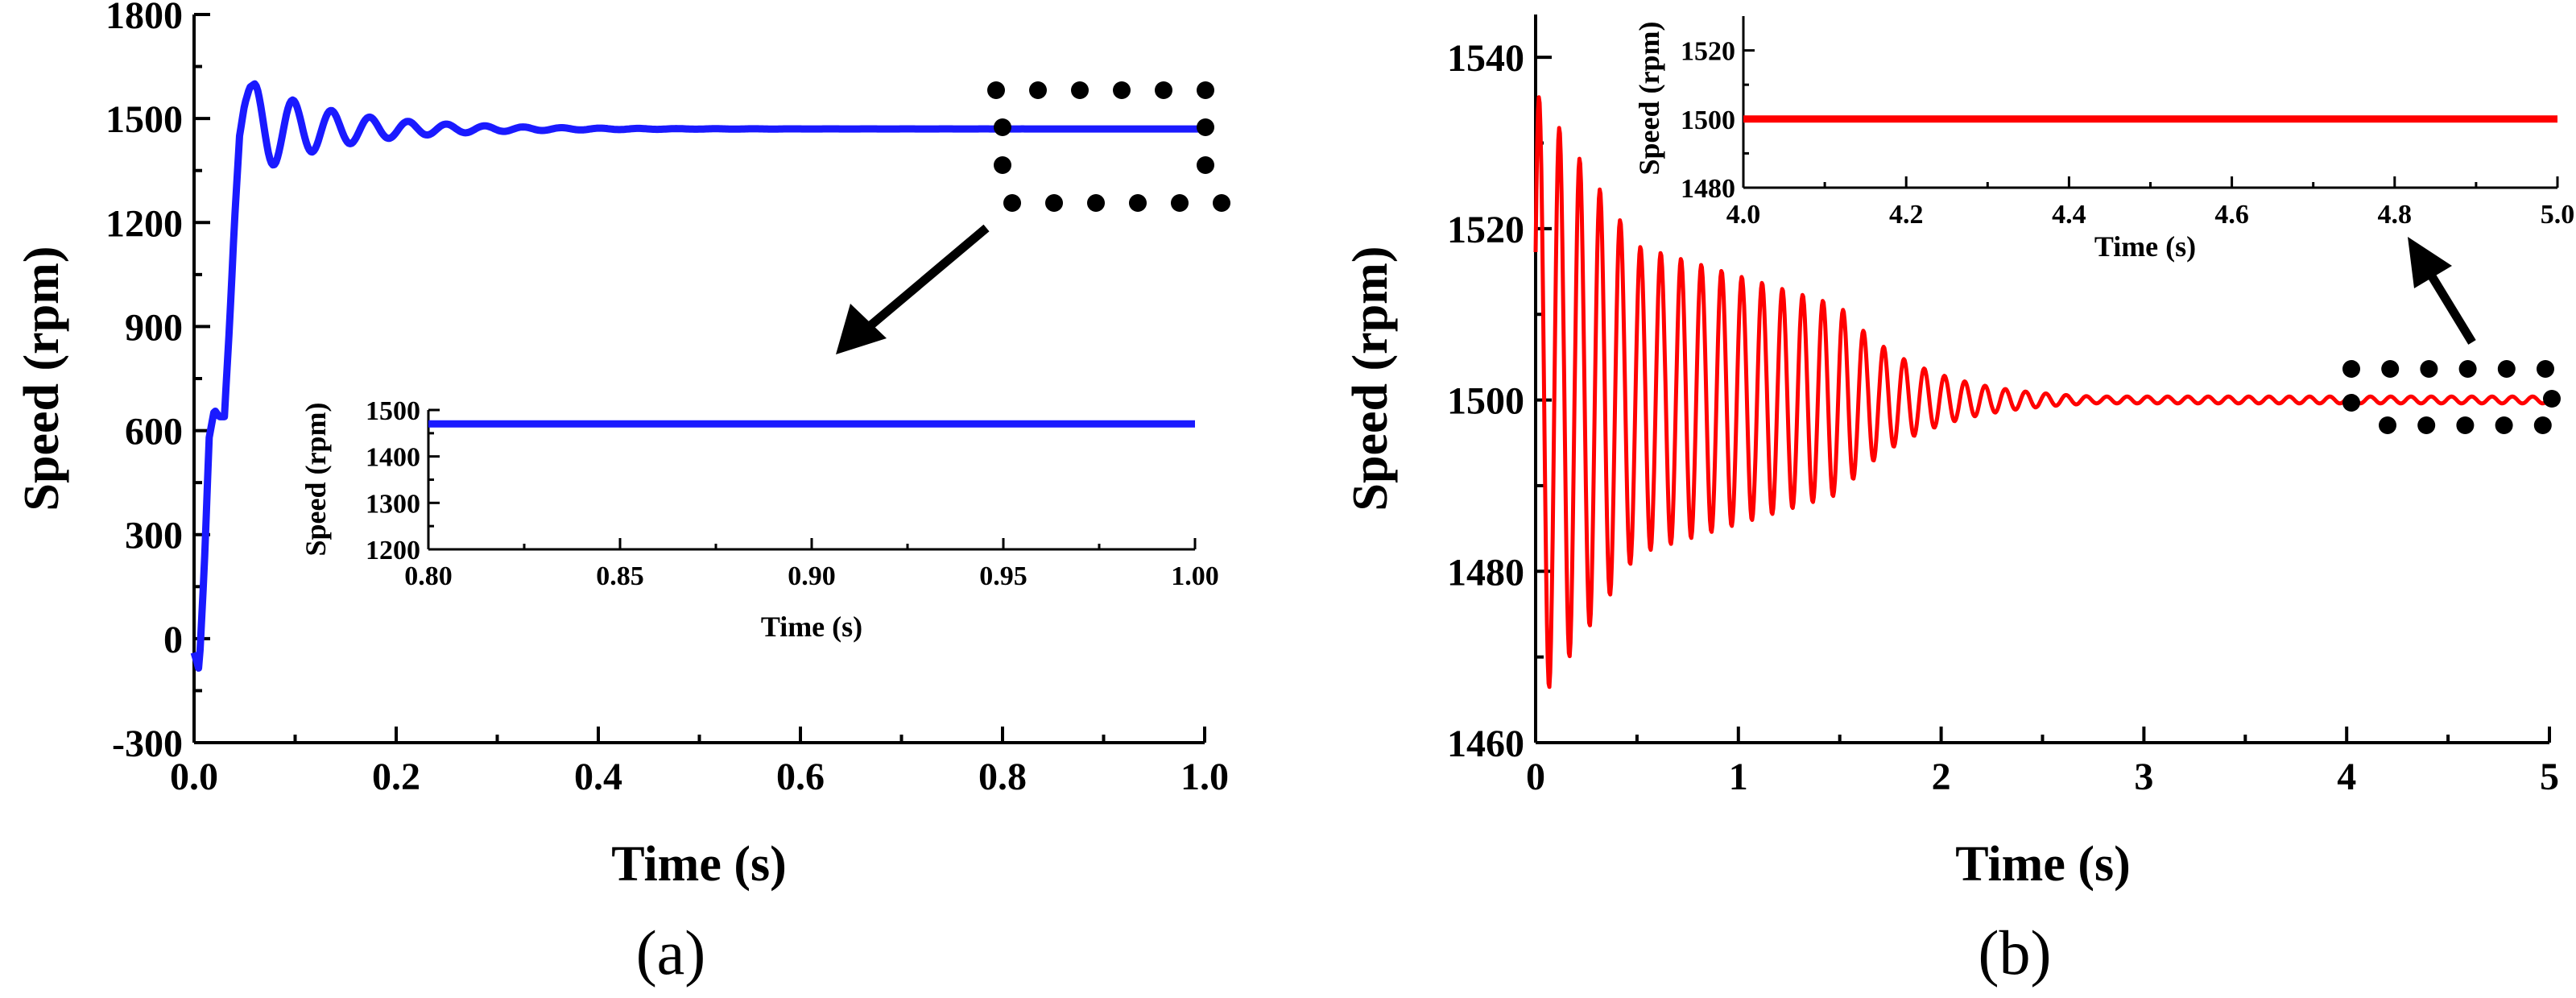 The height and width of the screenshot is (998, 2576). I want to click on panel-b-inset-x-tick-label: 4.6, so click(2231, 215).